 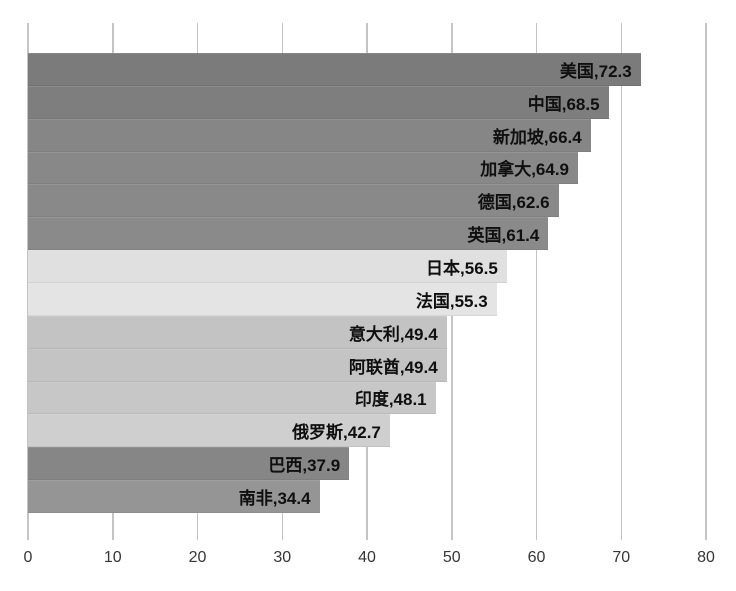 I want to click on x-tick-label-60: 60, so click(x=536, y=557).